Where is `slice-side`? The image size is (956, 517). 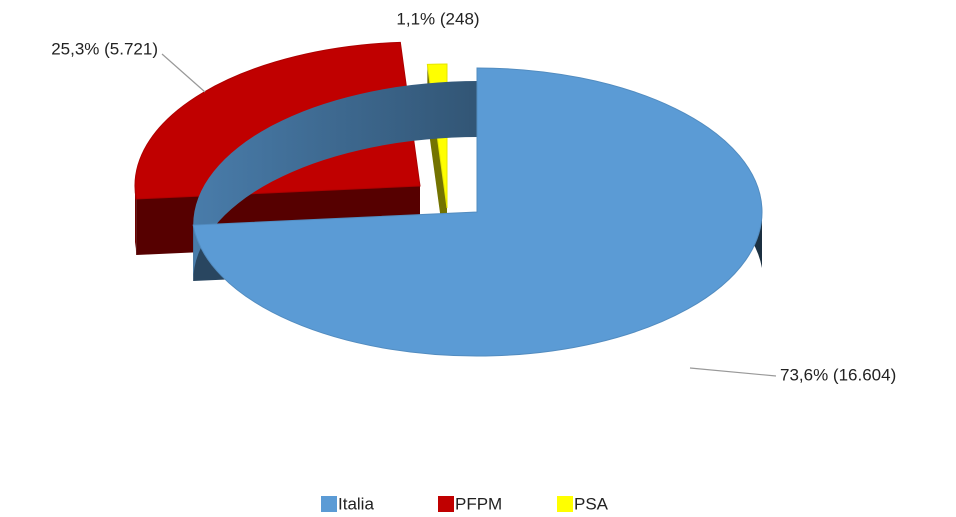 slice-side is located at coordinates (136, 221).